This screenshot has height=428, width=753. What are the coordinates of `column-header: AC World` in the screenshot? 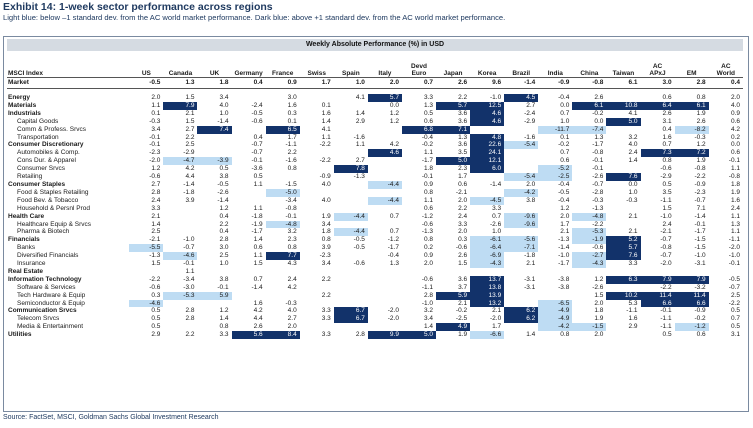 It's located at (725, 65).